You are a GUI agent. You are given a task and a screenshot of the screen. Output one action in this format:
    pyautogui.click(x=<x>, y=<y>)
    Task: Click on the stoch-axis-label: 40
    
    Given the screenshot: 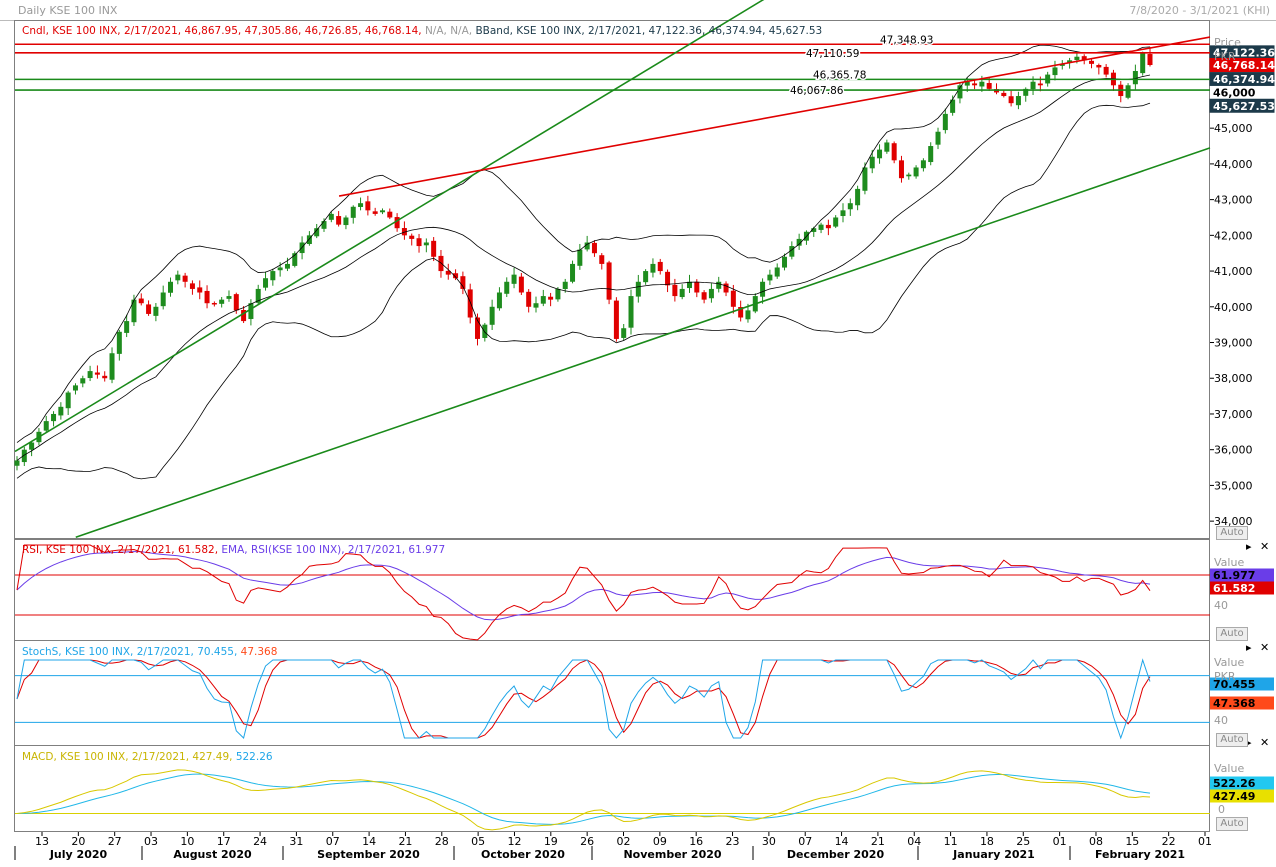 What is the action you would take?
    pyautogui.click(x=1221, y=720)
    